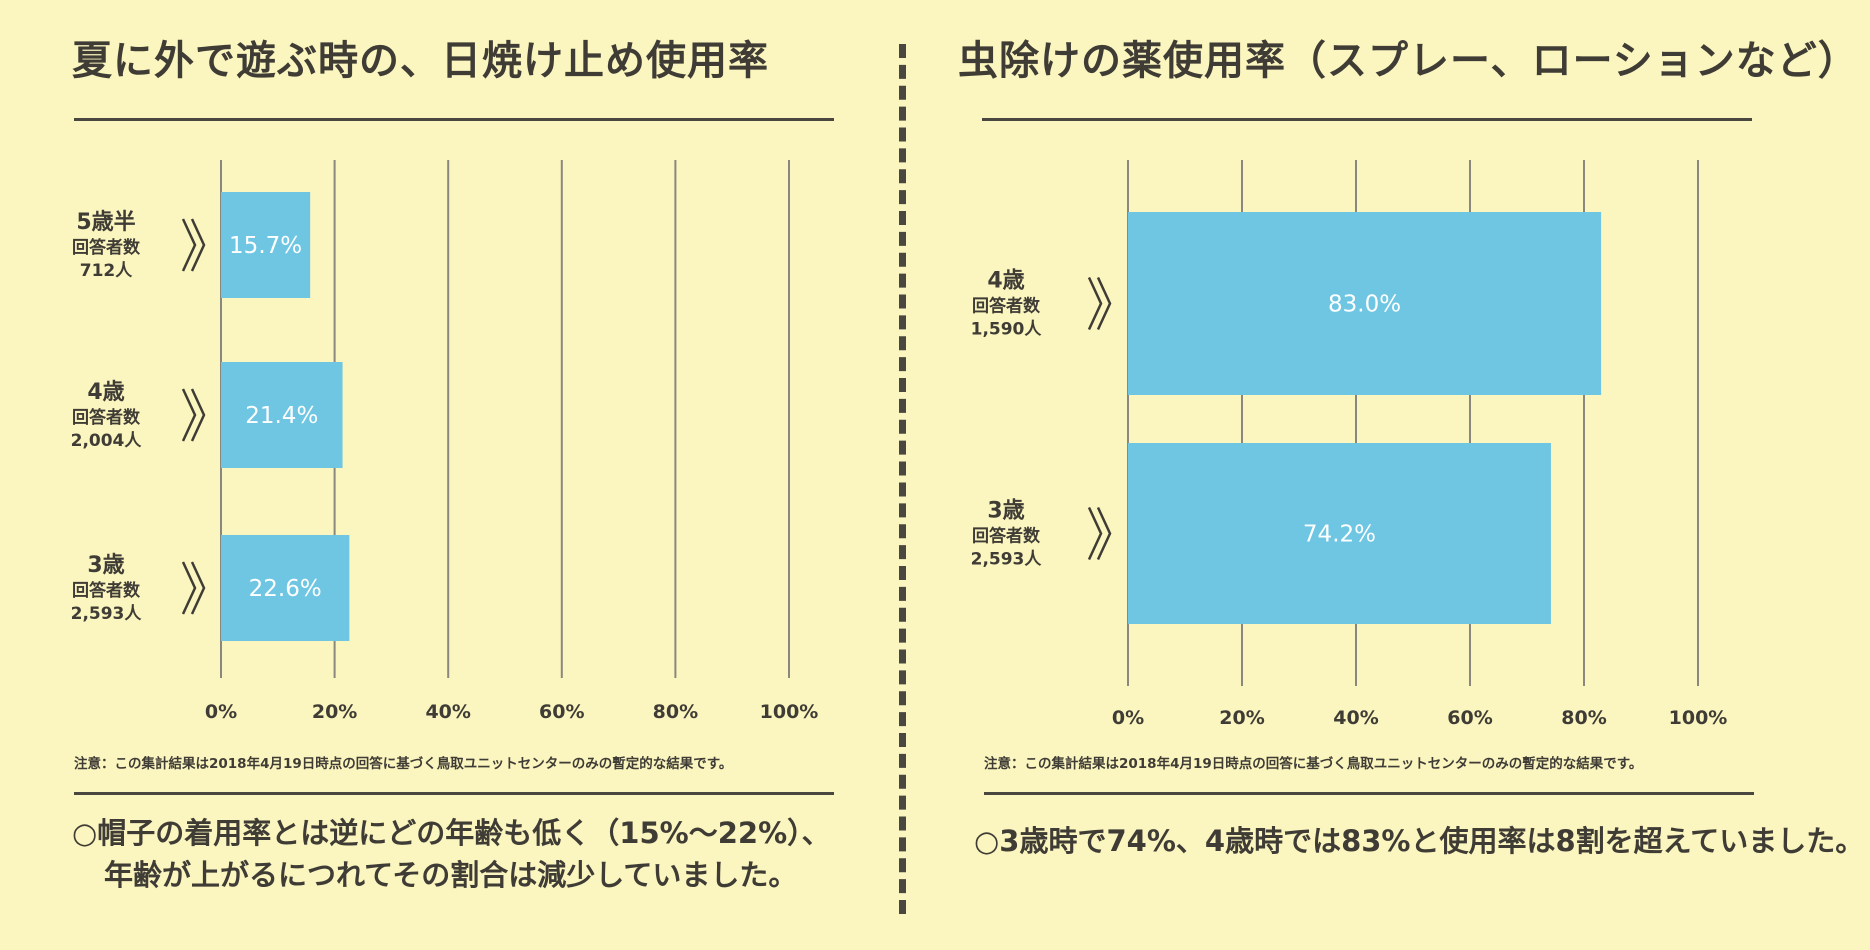 The width and height of the screenshot is (1870, 950). I want to click on bar-value-label: 15.7%, so click(265, 246).